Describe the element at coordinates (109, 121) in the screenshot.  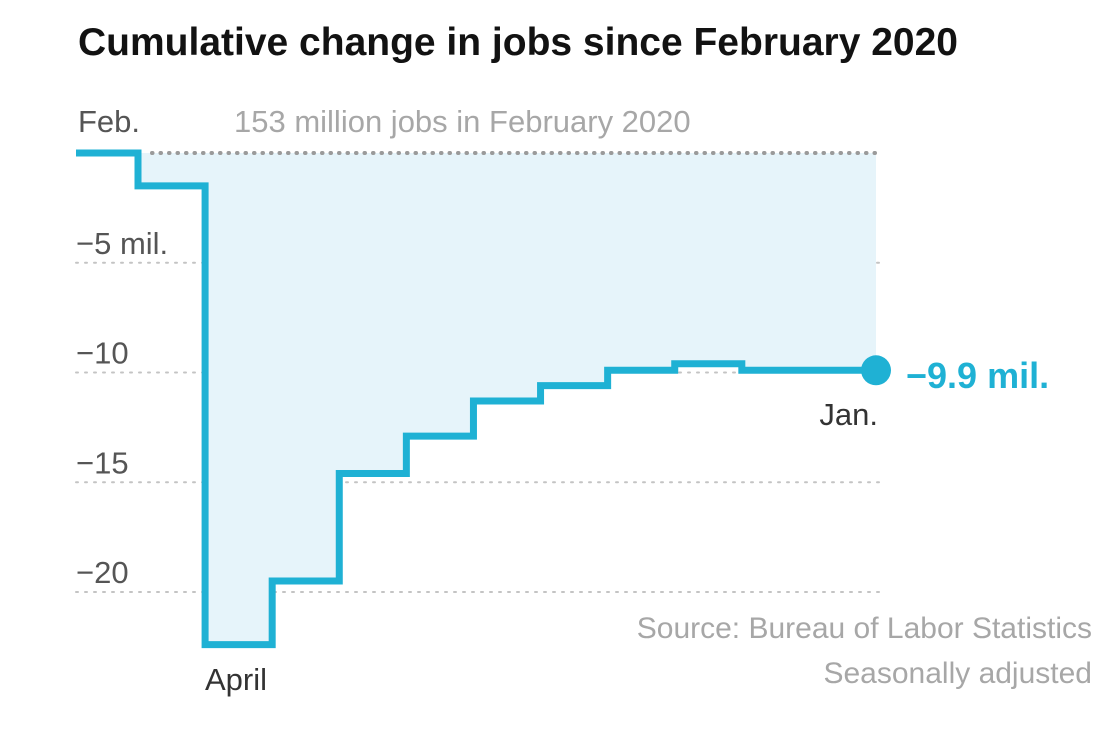
I see `x-label-start: Feb.` at that location.